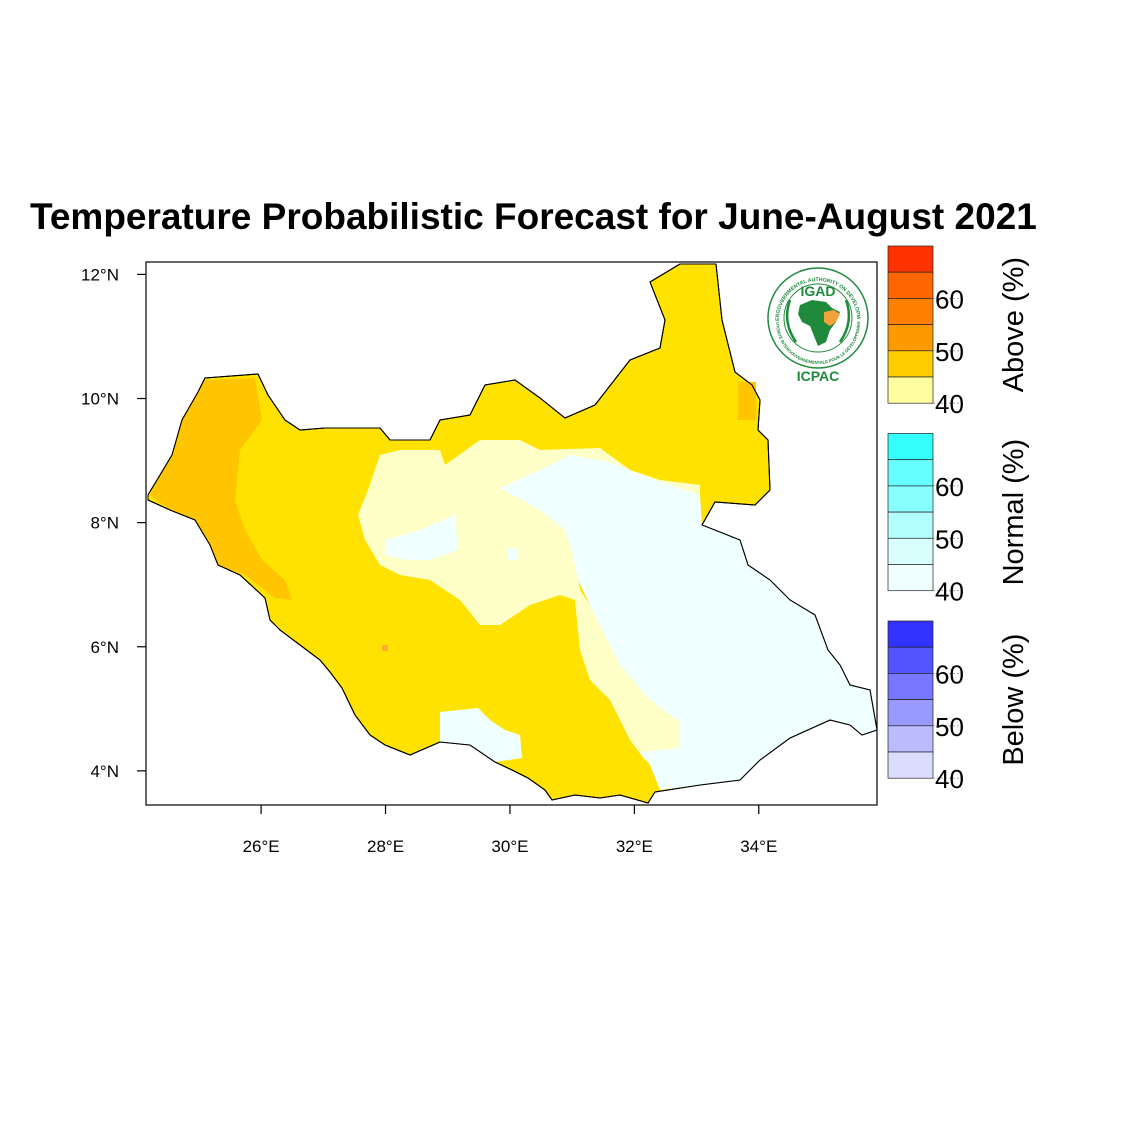 This screenshot has width=1125, height=1125. Describe the element at coordinates (1014, 324) in the screenshot. I see `legend-group-title: Above (%)` at that location.